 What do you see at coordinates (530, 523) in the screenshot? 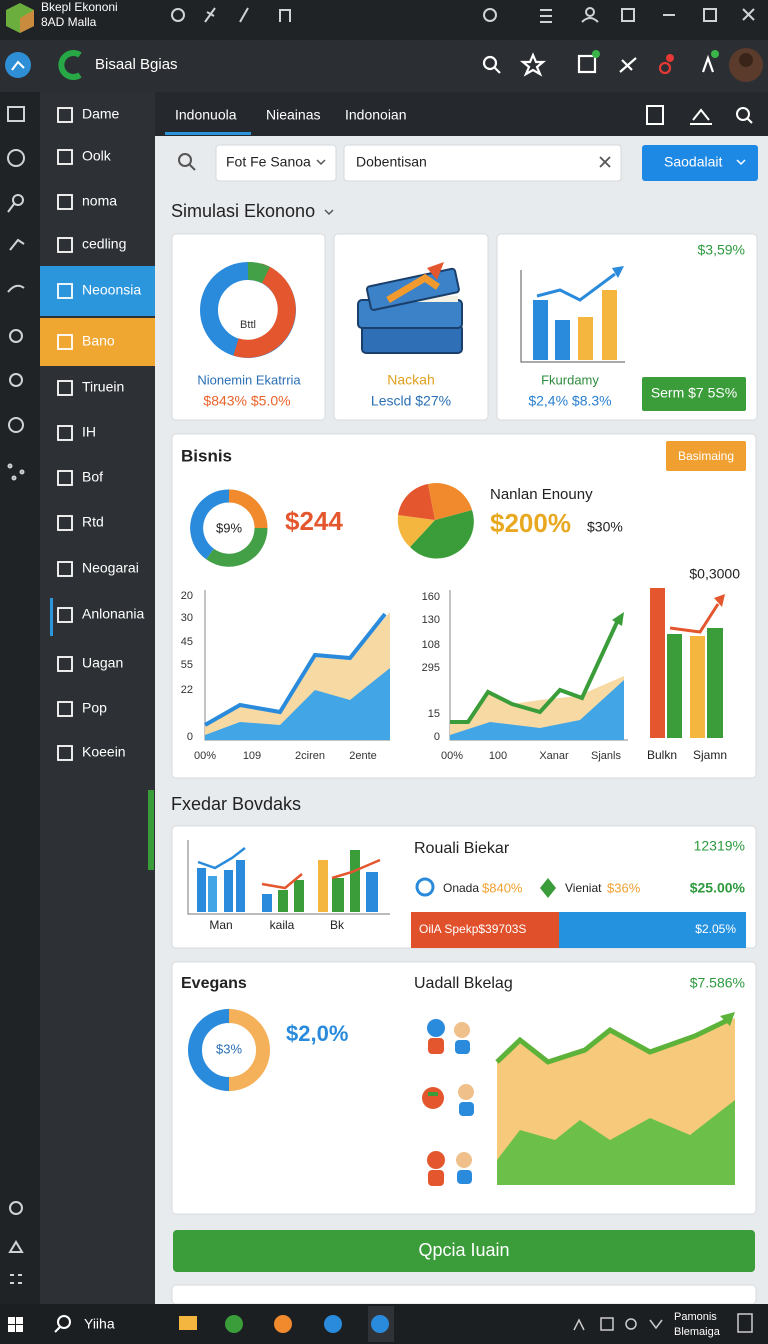
I see `pie-value: $200%` at bounding box center [530, 523].